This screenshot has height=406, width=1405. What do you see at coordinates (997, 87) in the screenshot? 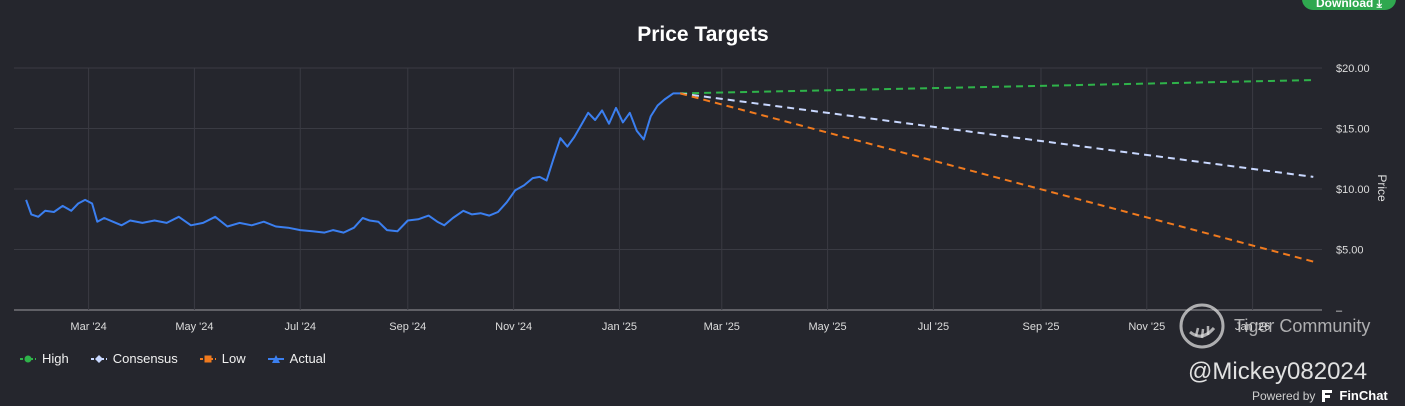
I see `series-line-high` at bounding box center [997, 87].